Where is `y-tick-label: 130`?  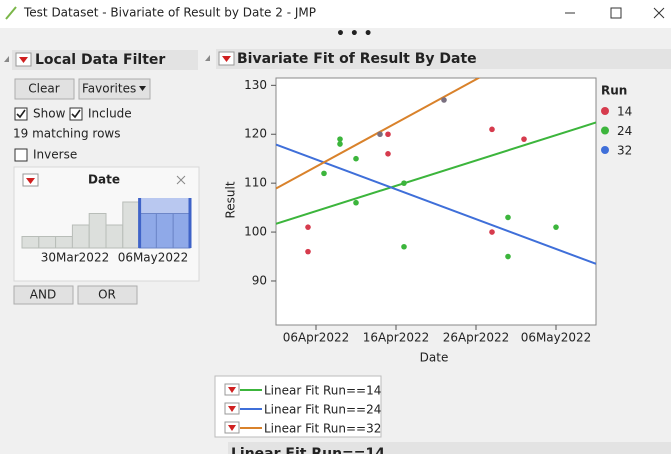 y-tick-label: 130 is located at coordinates (255, 85).